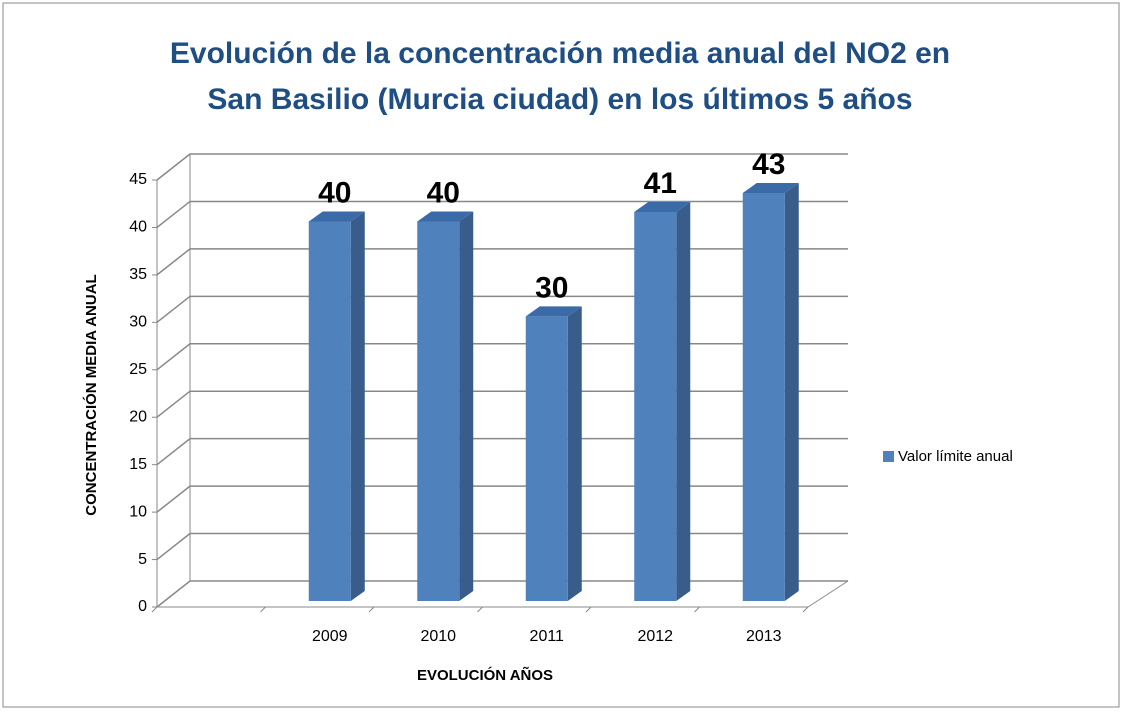 The height and width of the screenshot is (718, 1123). I want to click on data-label: 41, so click(660, 183).